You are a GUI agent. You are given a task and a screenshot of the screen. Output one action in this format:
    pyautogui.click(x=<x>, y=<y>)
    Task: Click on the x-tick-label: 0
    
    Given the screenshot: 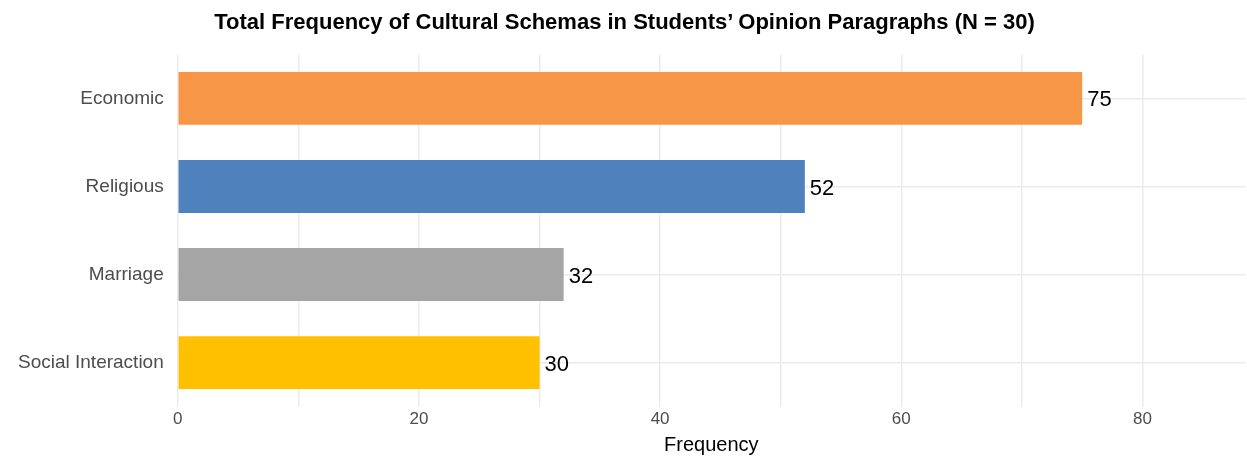 What is the action you would take?
    pyautogui.click(x=178, y=419)
    